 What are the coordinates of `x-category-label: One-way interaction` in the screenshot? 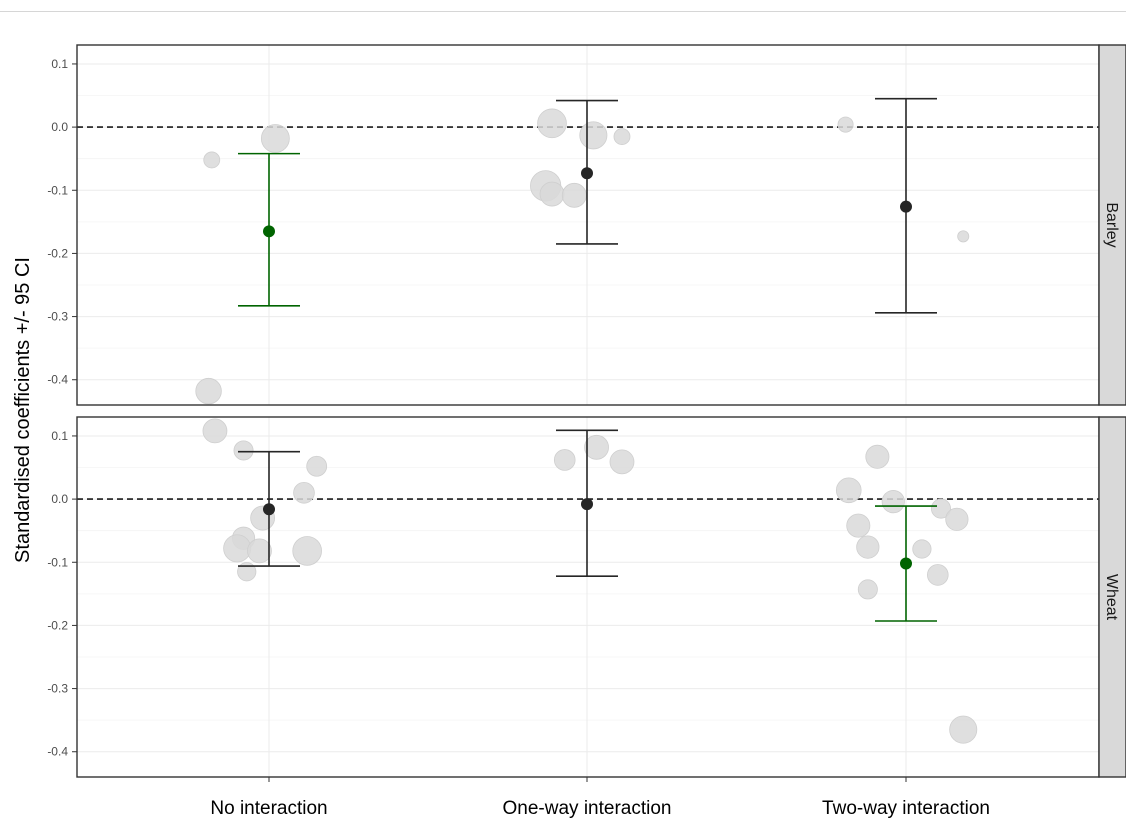 It's located at (587, 808).